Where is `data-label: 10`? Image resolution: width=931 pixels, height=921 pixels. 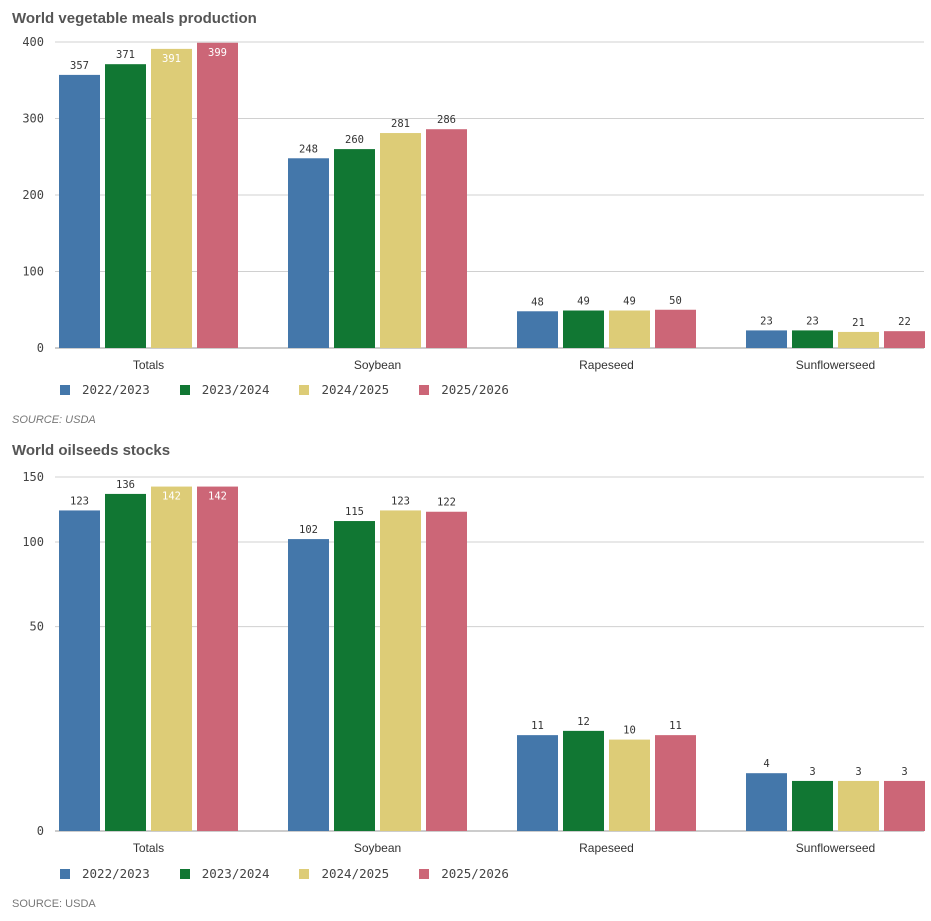
data-label: 10 is located at coordinates (629, 731).